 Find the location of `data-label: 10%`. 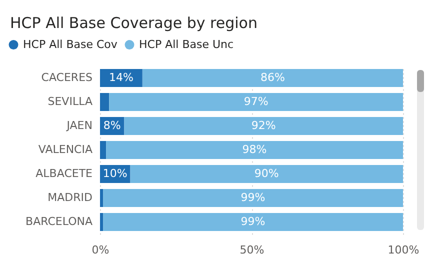

data-label: 10% is located at coordinates (115, 173).